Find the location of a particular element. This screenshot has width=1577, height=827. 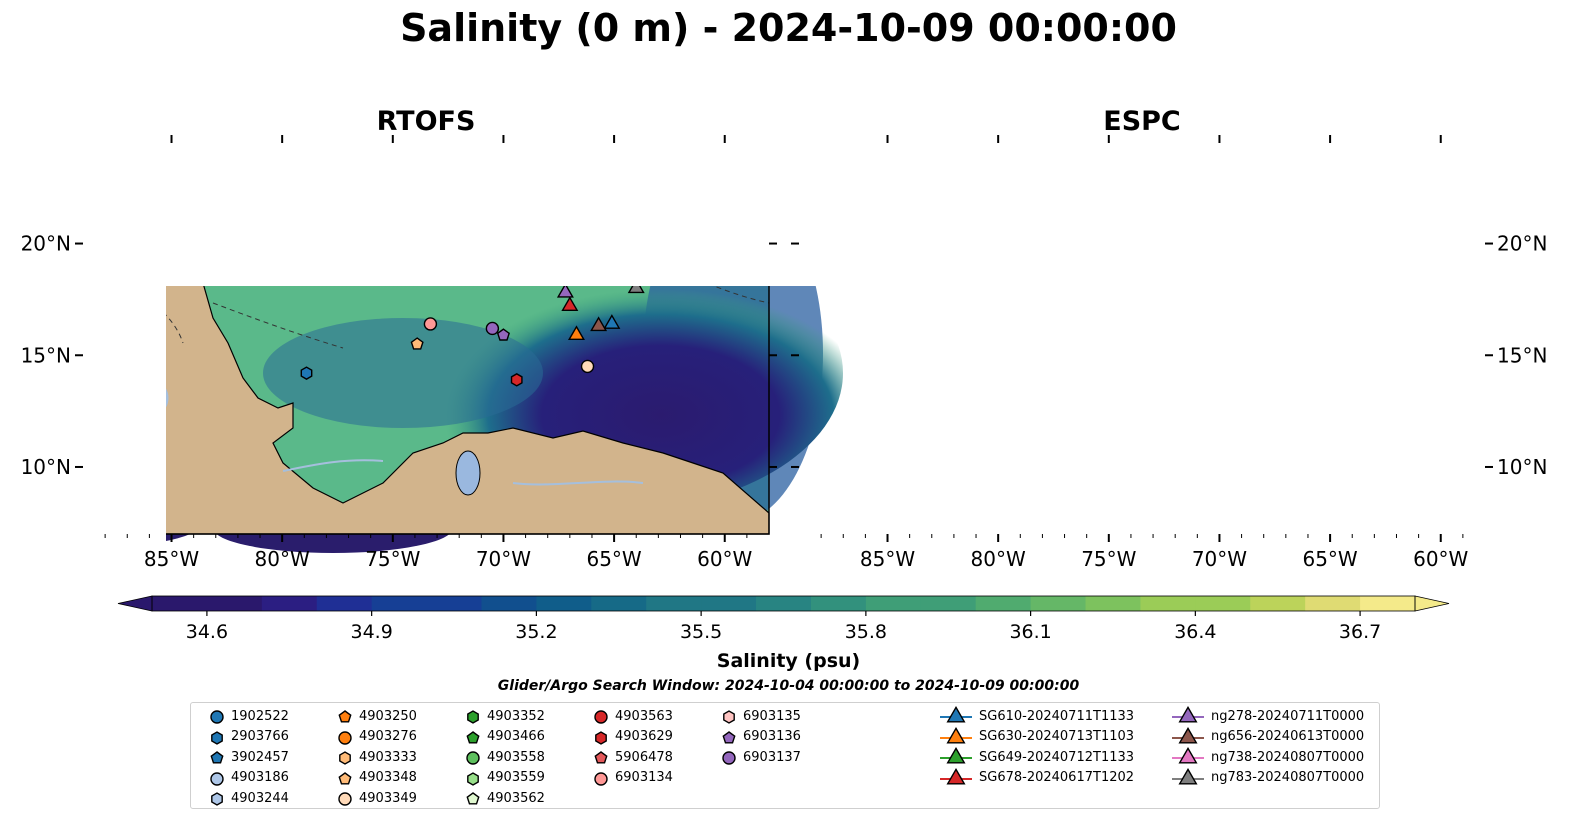

lake-nicaragua is located at coordinates (167, 398).